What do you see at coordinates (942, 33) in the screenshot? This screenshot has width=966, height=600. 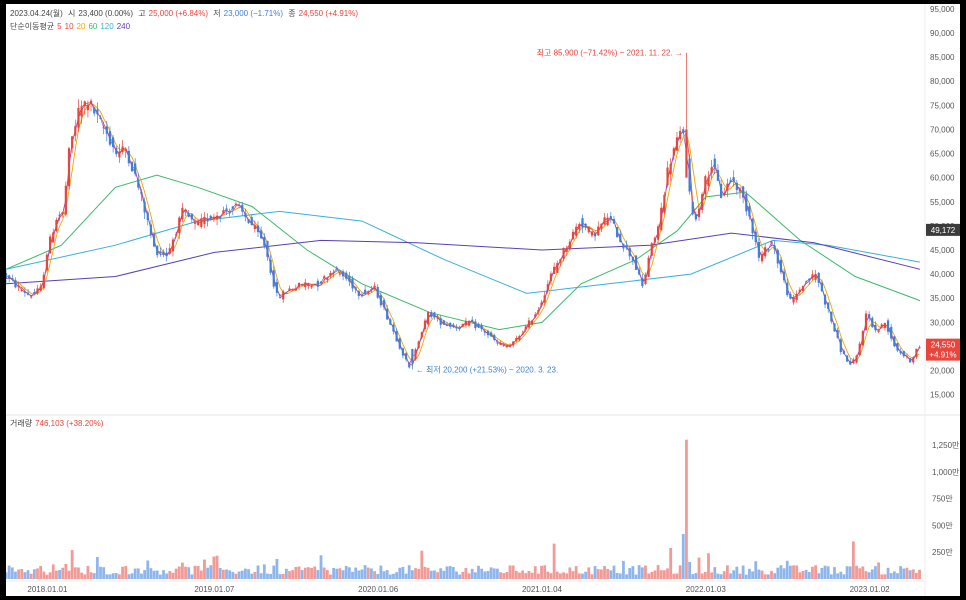 I see `price-tick-label: 90,000` at bounding box center [942, 33].